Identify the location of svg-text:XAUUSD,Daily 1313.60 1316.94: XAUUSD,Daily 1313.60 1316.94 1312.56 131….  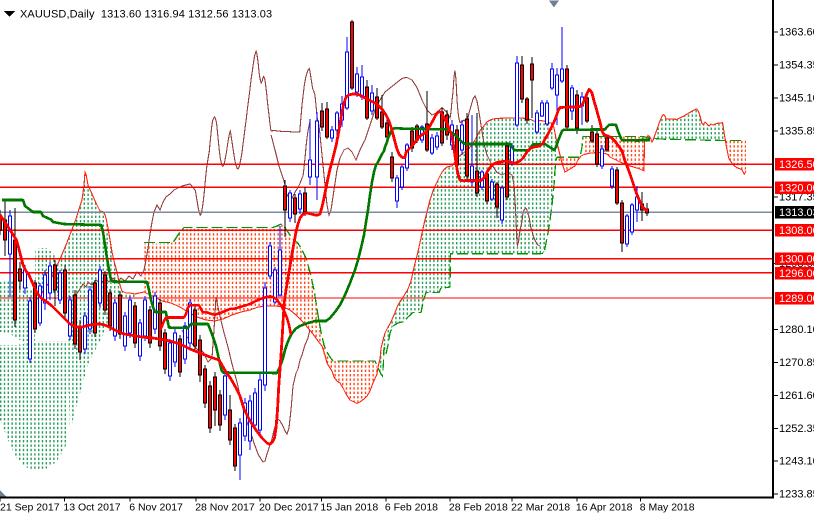
(146, 15).